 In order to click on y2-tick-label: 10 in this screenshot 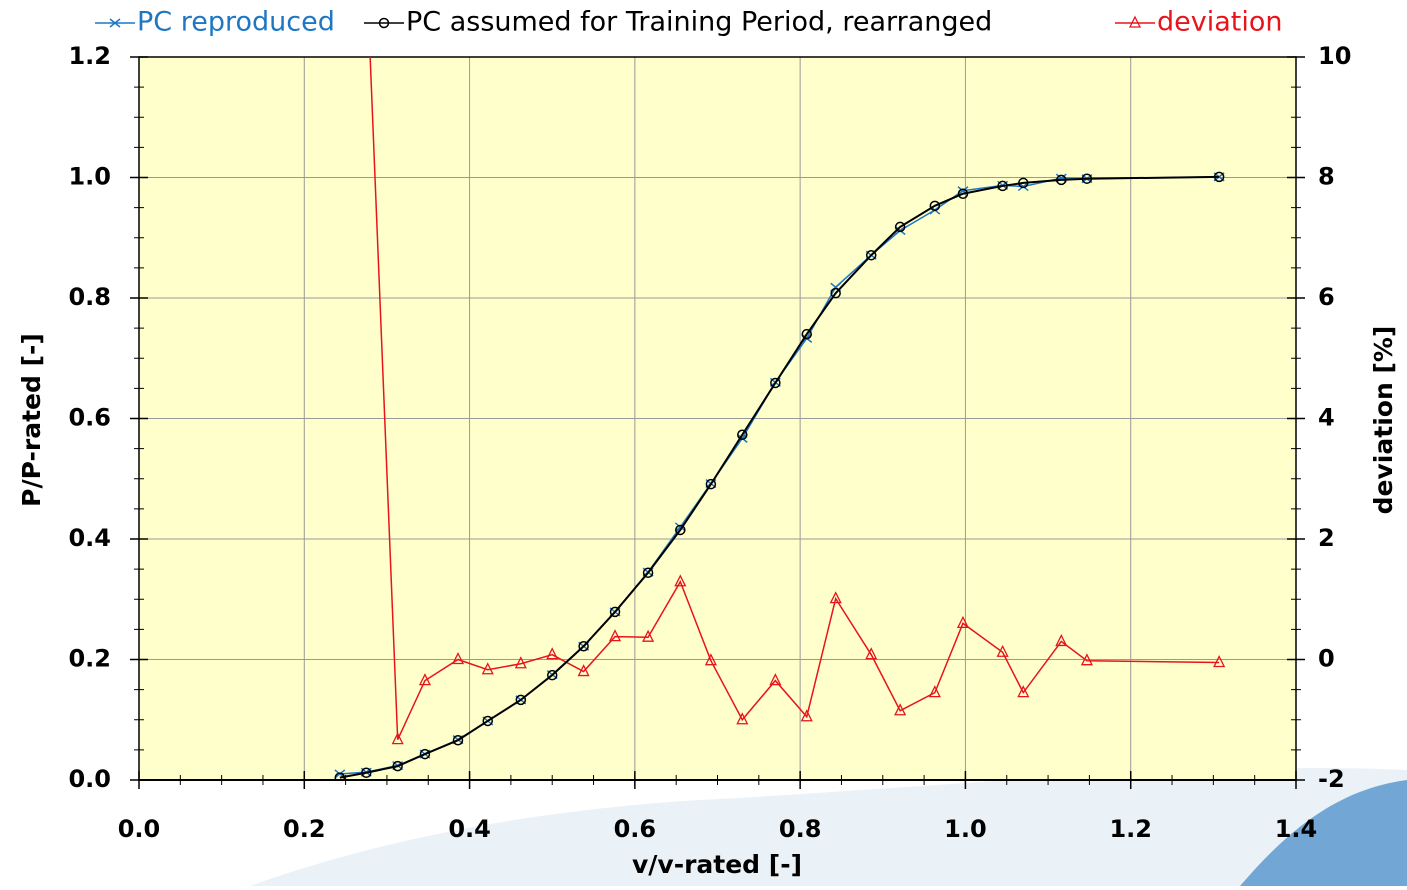, I will do `click(1334, 56)`.